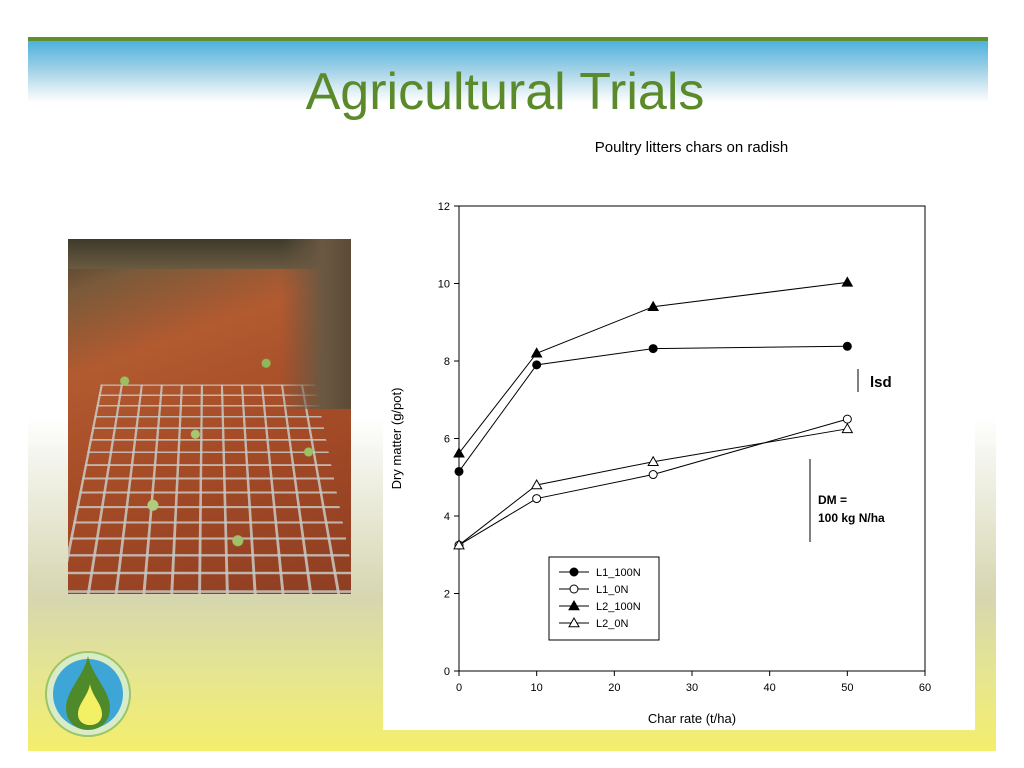  I want to click on x-tick-label: 40, so click(770, 688).